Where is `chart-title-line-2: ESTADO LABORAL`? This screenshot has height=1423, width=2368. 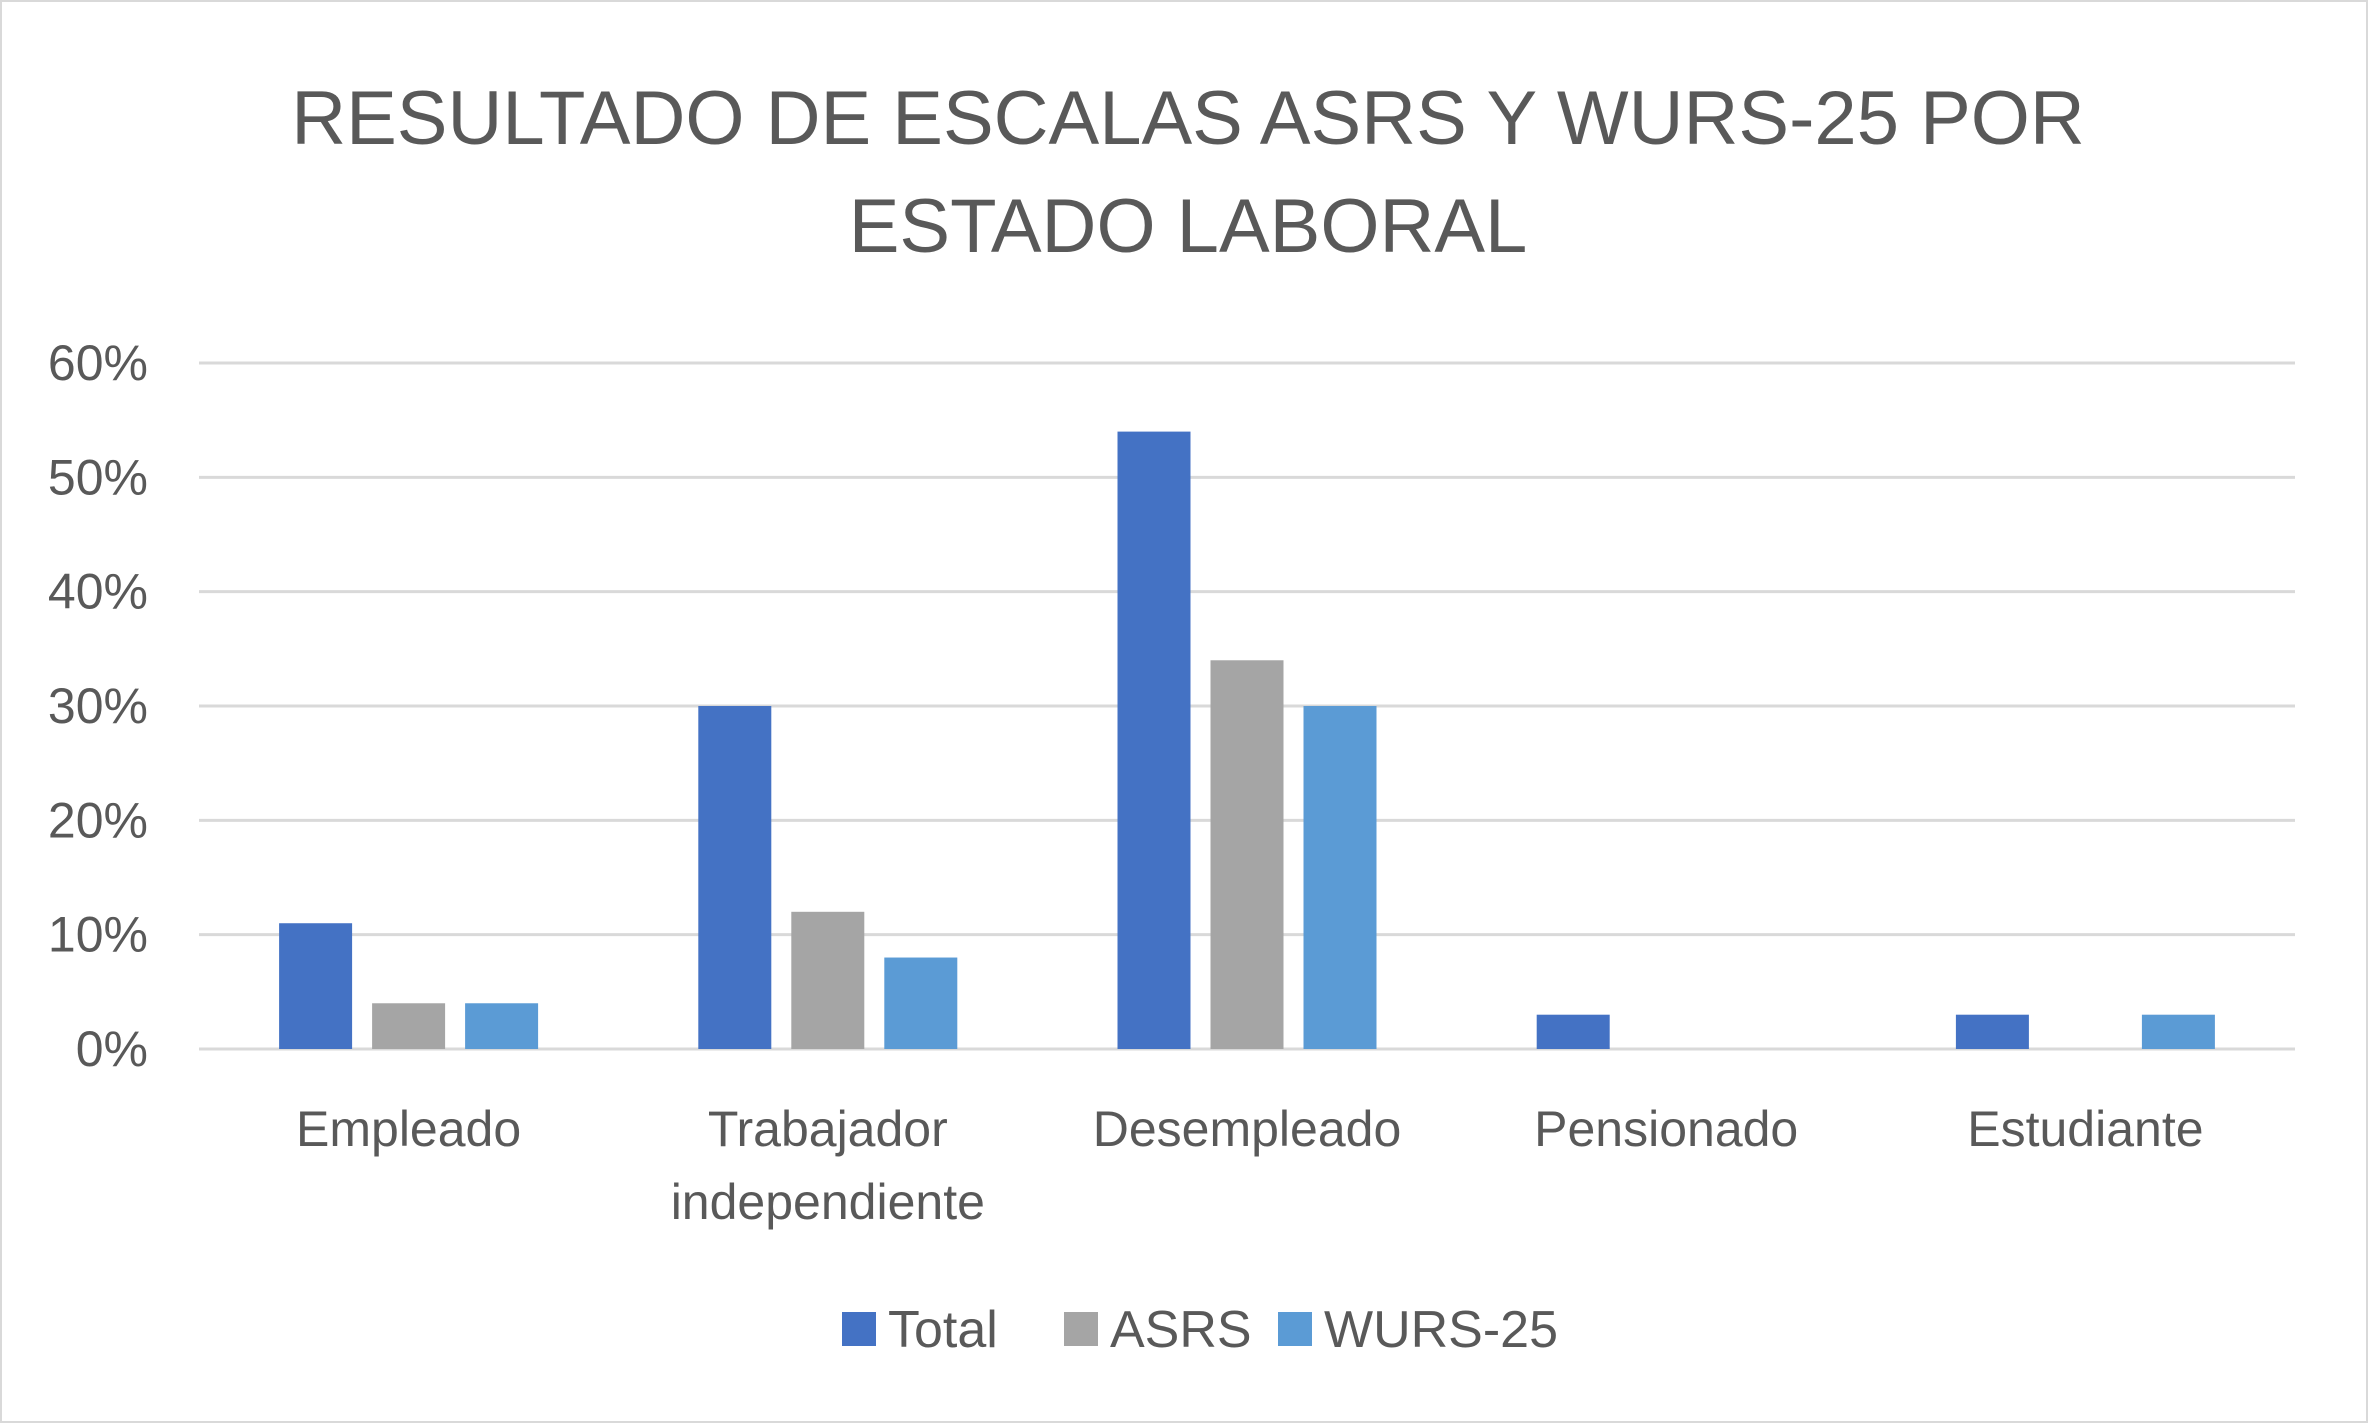 chart-title-line-2: ESTADO LABORAL is located at coordinates (1188, 226).